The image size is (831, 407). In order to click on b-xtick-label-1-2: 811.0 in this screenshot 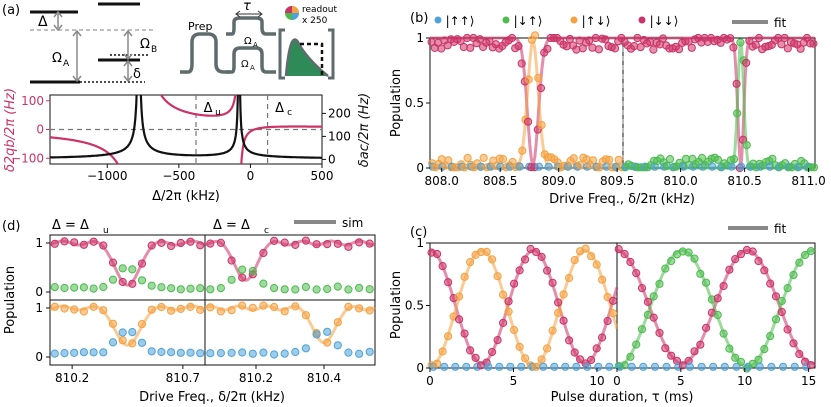, I will do `click(808, 181)`.